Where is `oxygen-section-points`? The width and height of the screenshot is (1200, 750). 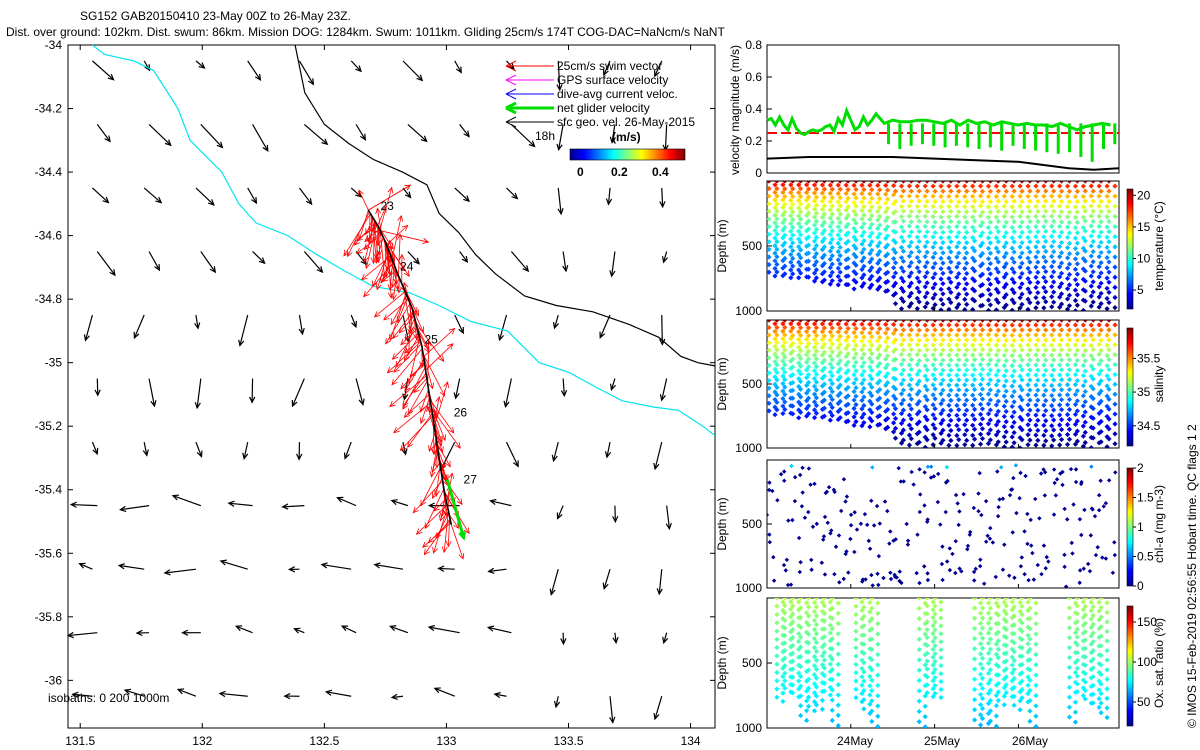 oxygen-section-points is located at coordinates (942, 663).